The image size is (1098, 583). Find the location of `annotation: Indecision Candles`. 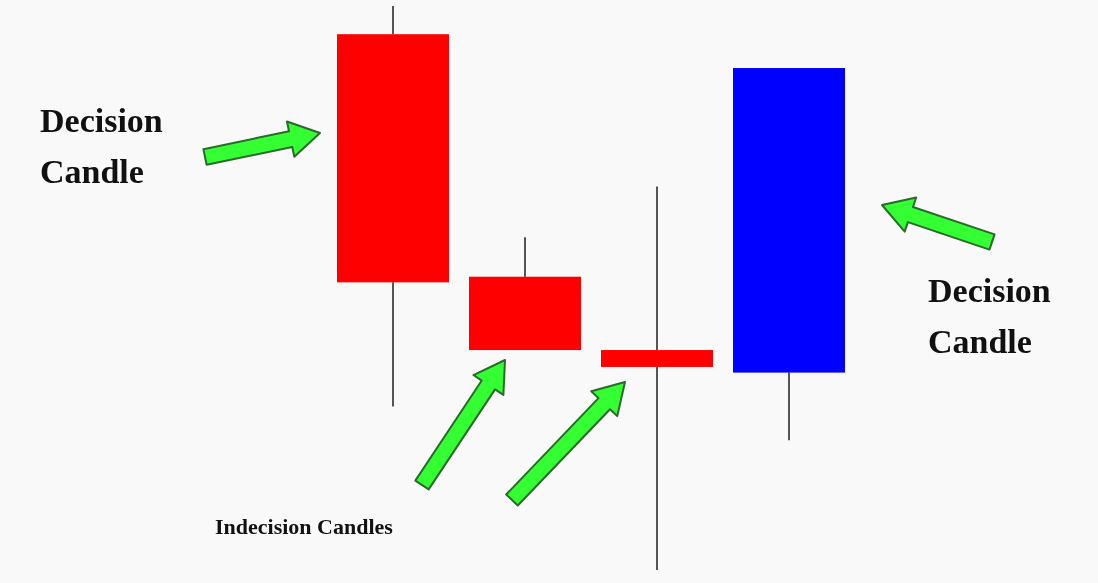

annotation: Indecision Candles is located at coordinates (304, 527).